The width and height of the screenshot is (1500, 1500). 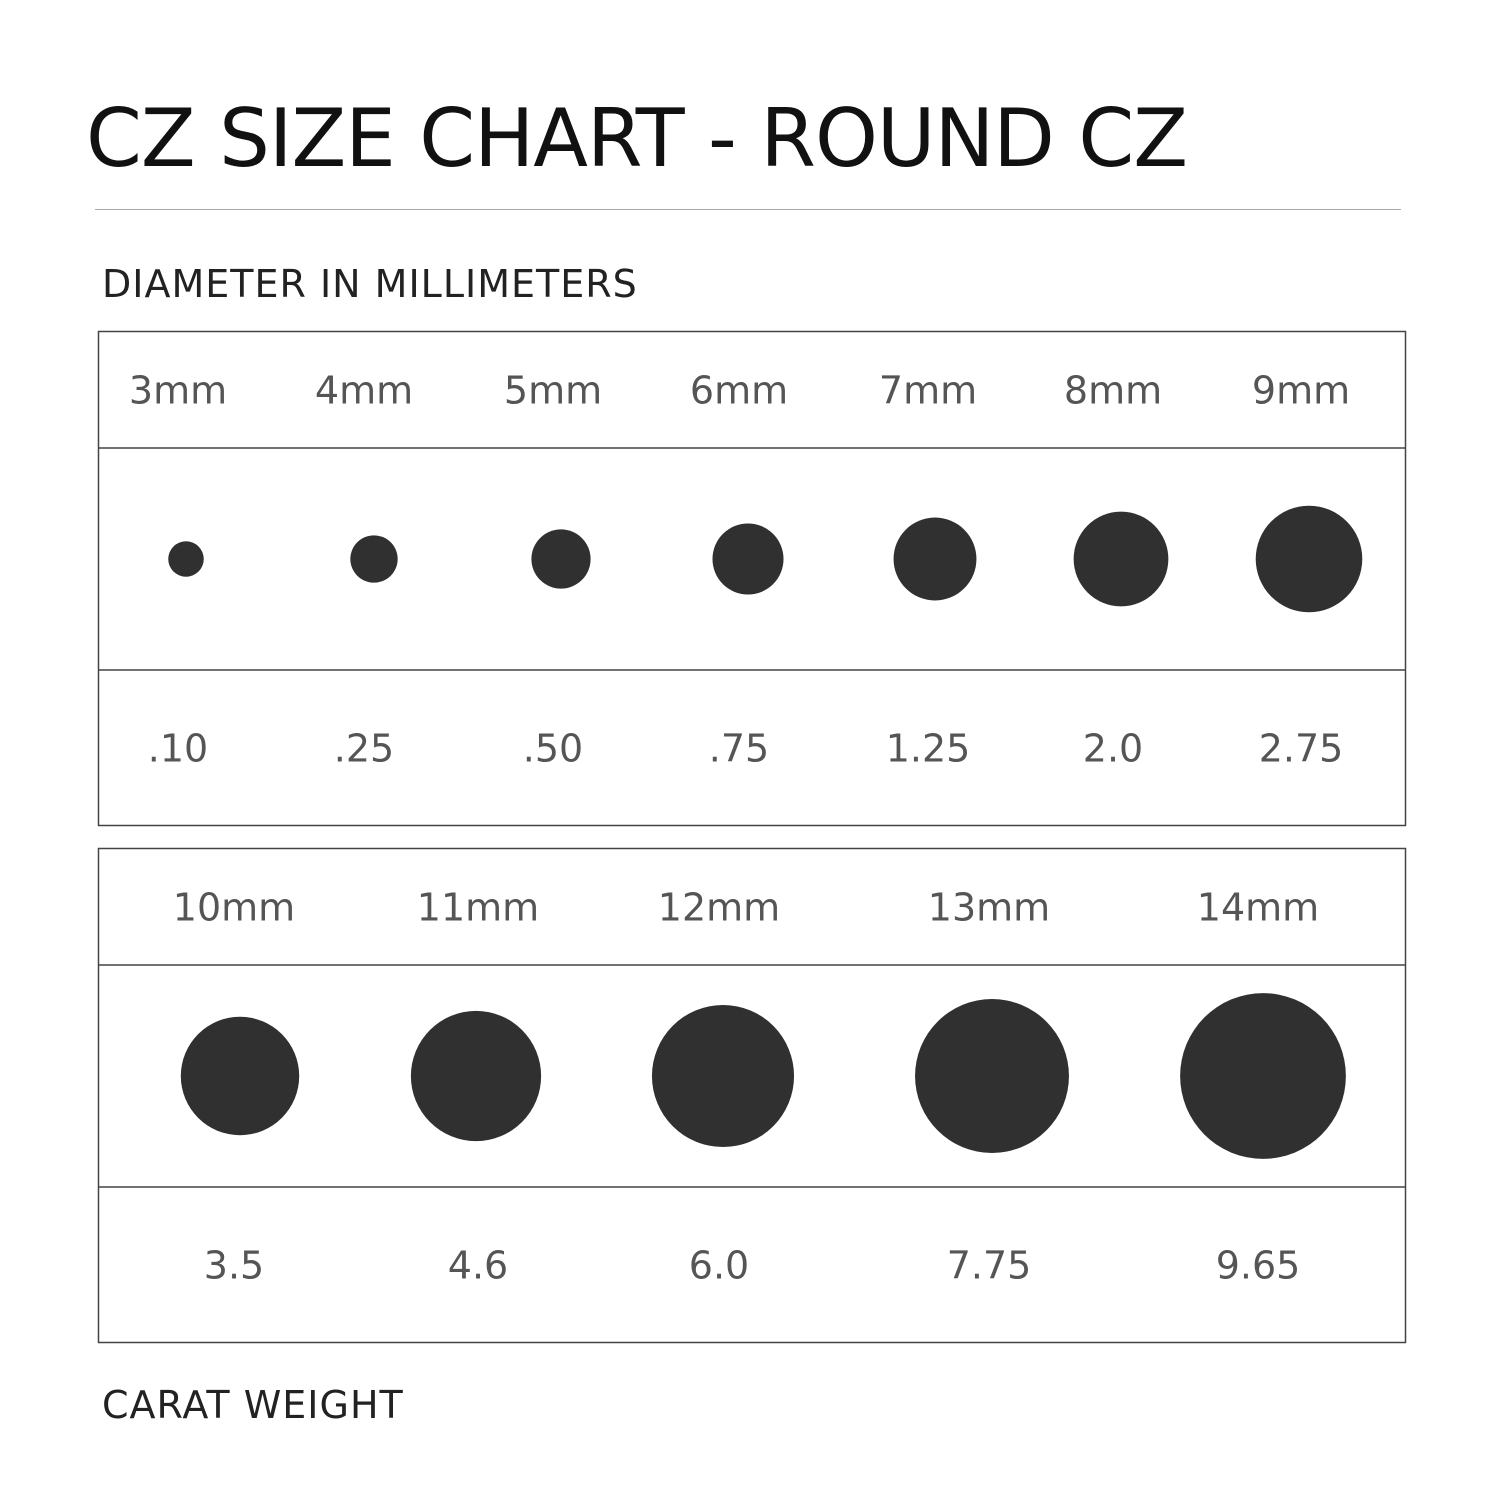 What do you see at coordinates (234, 1266) in the screenshot?
I see `carat-value: 3.5` at bounding box center [234, 1266].